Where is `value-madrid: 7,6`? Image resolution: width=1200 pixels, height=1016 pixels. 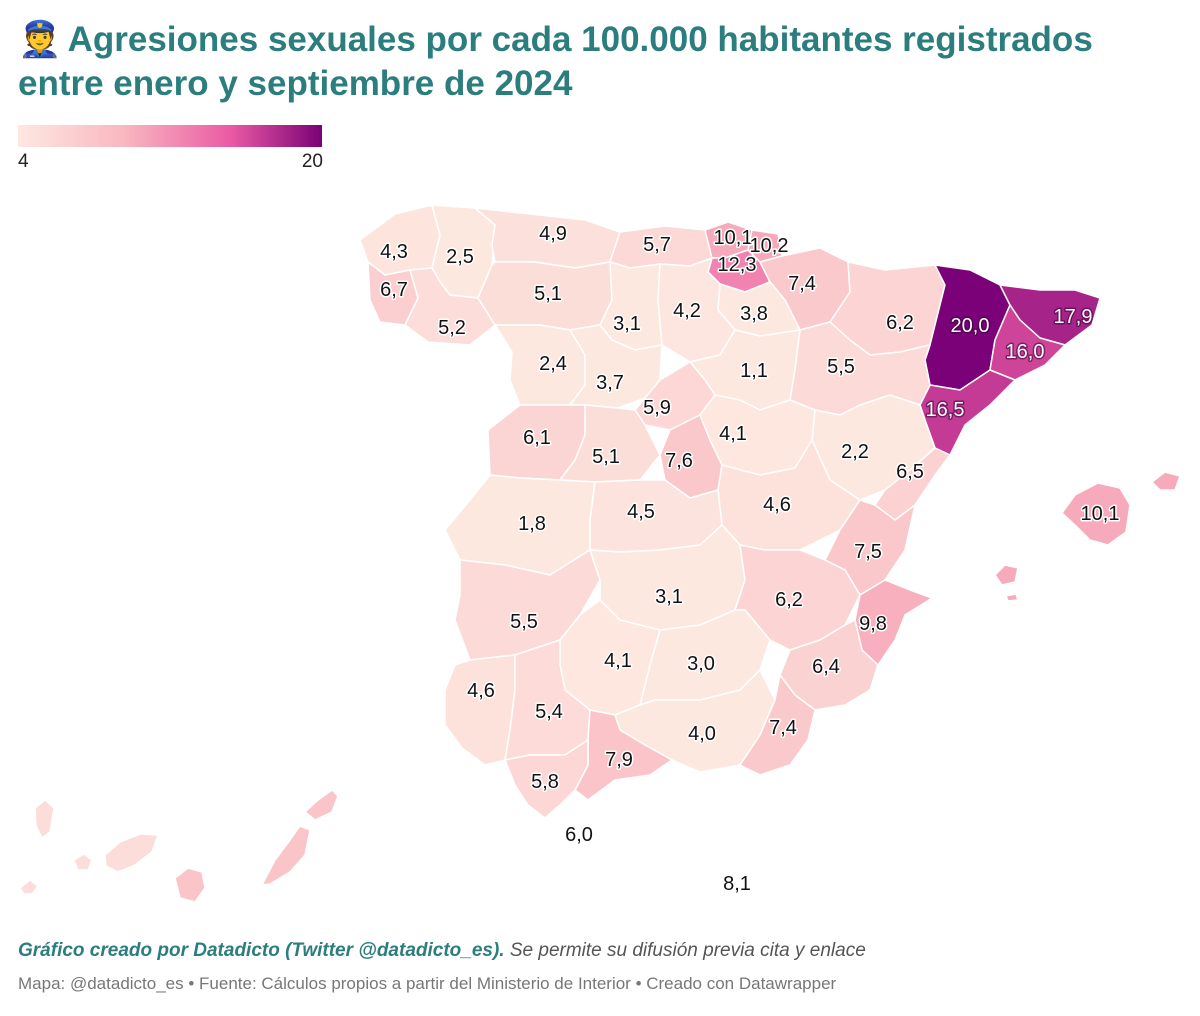
value-madrid: 7,6 is located at coordinates (679, 461).